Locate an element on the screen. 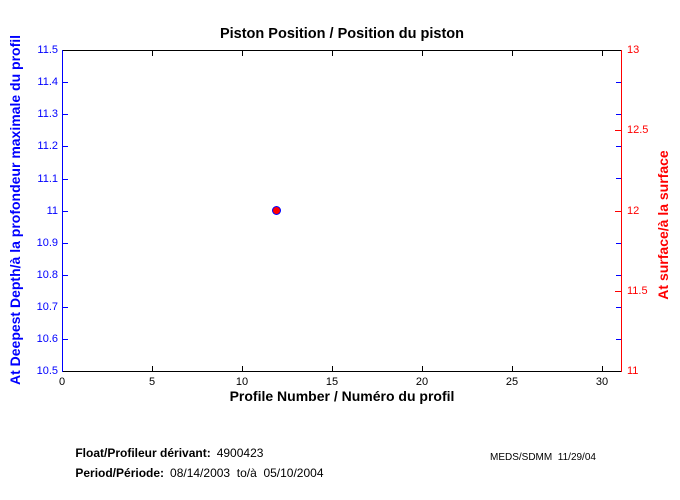 Image resolution: width=680 pixels, height=500 pixels. float-id-value: 4900423 is located at coordinates (240, 453).